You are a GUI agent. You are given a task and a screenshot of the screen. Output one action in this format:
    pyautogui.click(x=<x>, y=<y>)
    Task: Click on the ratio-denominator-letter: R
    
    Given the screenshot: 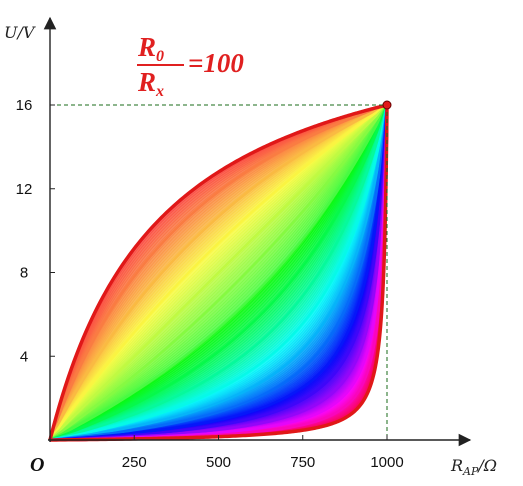 What is the action you would take?
    pyautogui.click(x=146, y=82)
    